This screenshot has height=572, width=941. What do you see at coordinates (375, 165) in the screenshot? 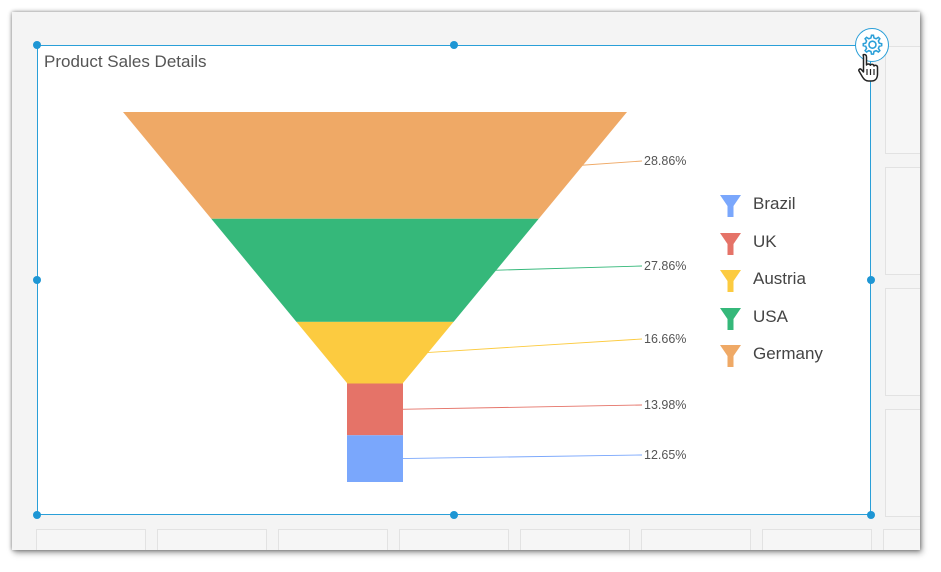
I see `funnel-segment-germany` at bounding box center [375, 165].